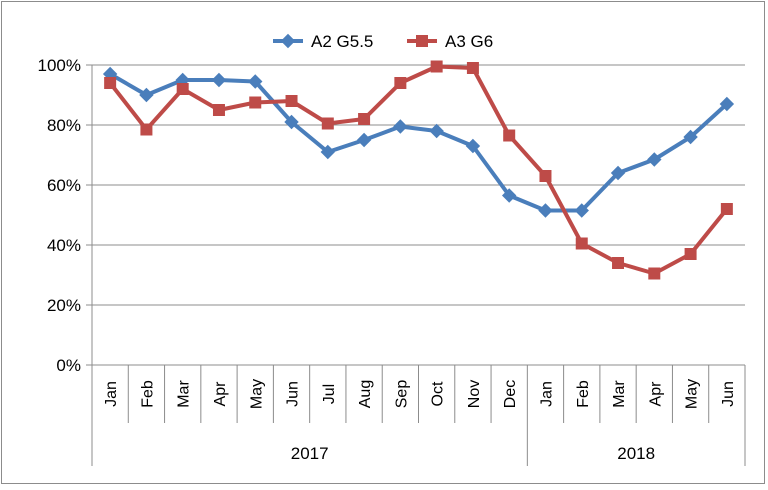 The width and height of the screenshot is (768, 490). What do you see at coordinates (64, 185) in the screenshot?
I see `y-tick-label: 60%` at bounding box center [64, 185].